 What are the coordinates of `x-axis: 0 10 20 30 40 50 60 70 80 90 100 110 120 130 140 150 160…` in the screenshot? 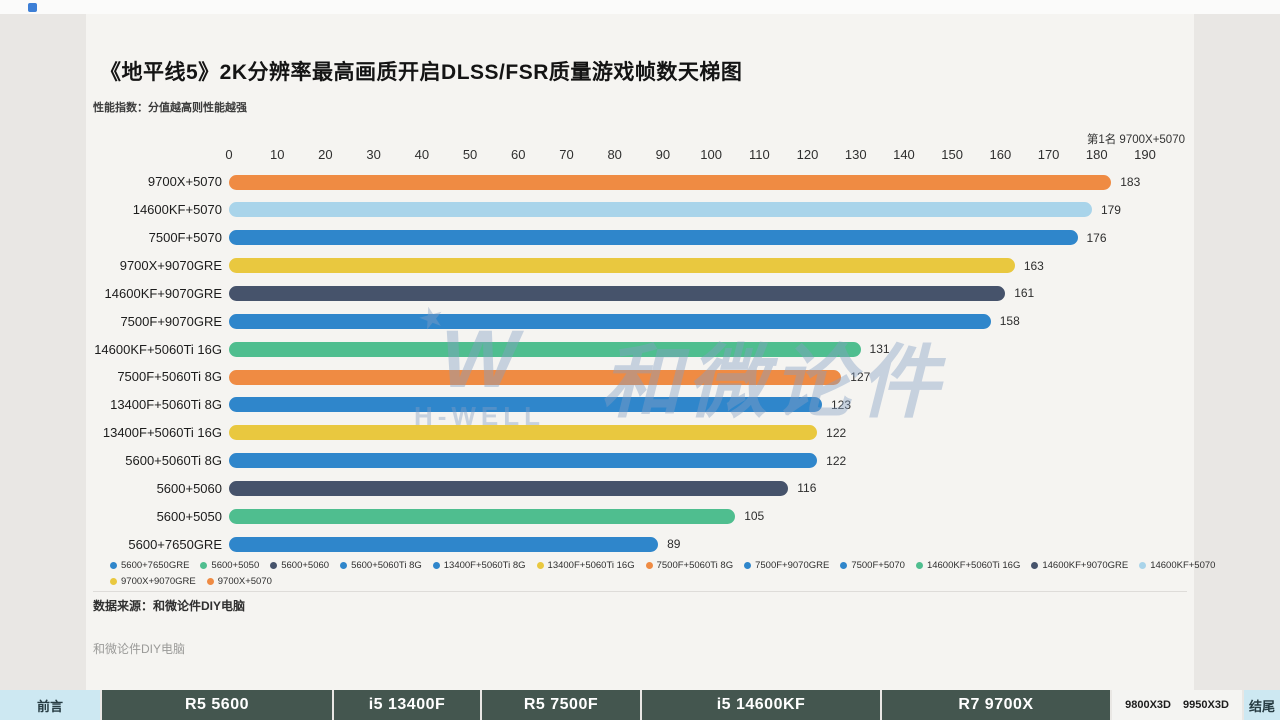 It's located at (640, 155).